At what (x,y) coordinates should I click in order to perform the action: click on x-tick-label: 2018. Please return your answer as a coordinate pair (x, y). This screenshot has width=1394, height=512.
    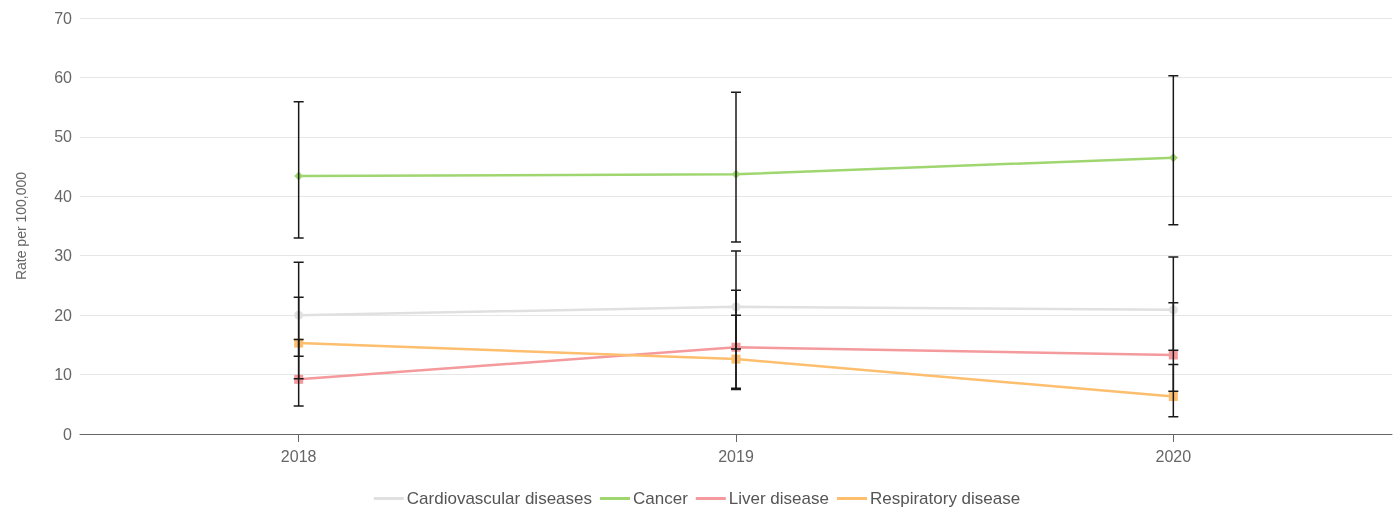
    Looking at the image, I should click on (298, 456).